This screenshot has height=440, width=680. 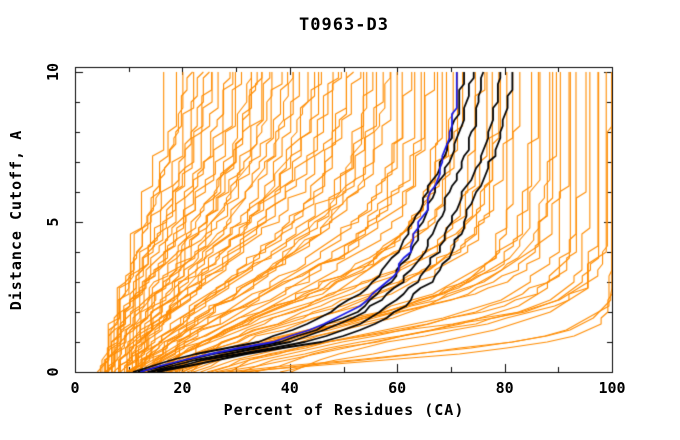 I want to click on x-tick-label: 80, so click(x=504, y=388).